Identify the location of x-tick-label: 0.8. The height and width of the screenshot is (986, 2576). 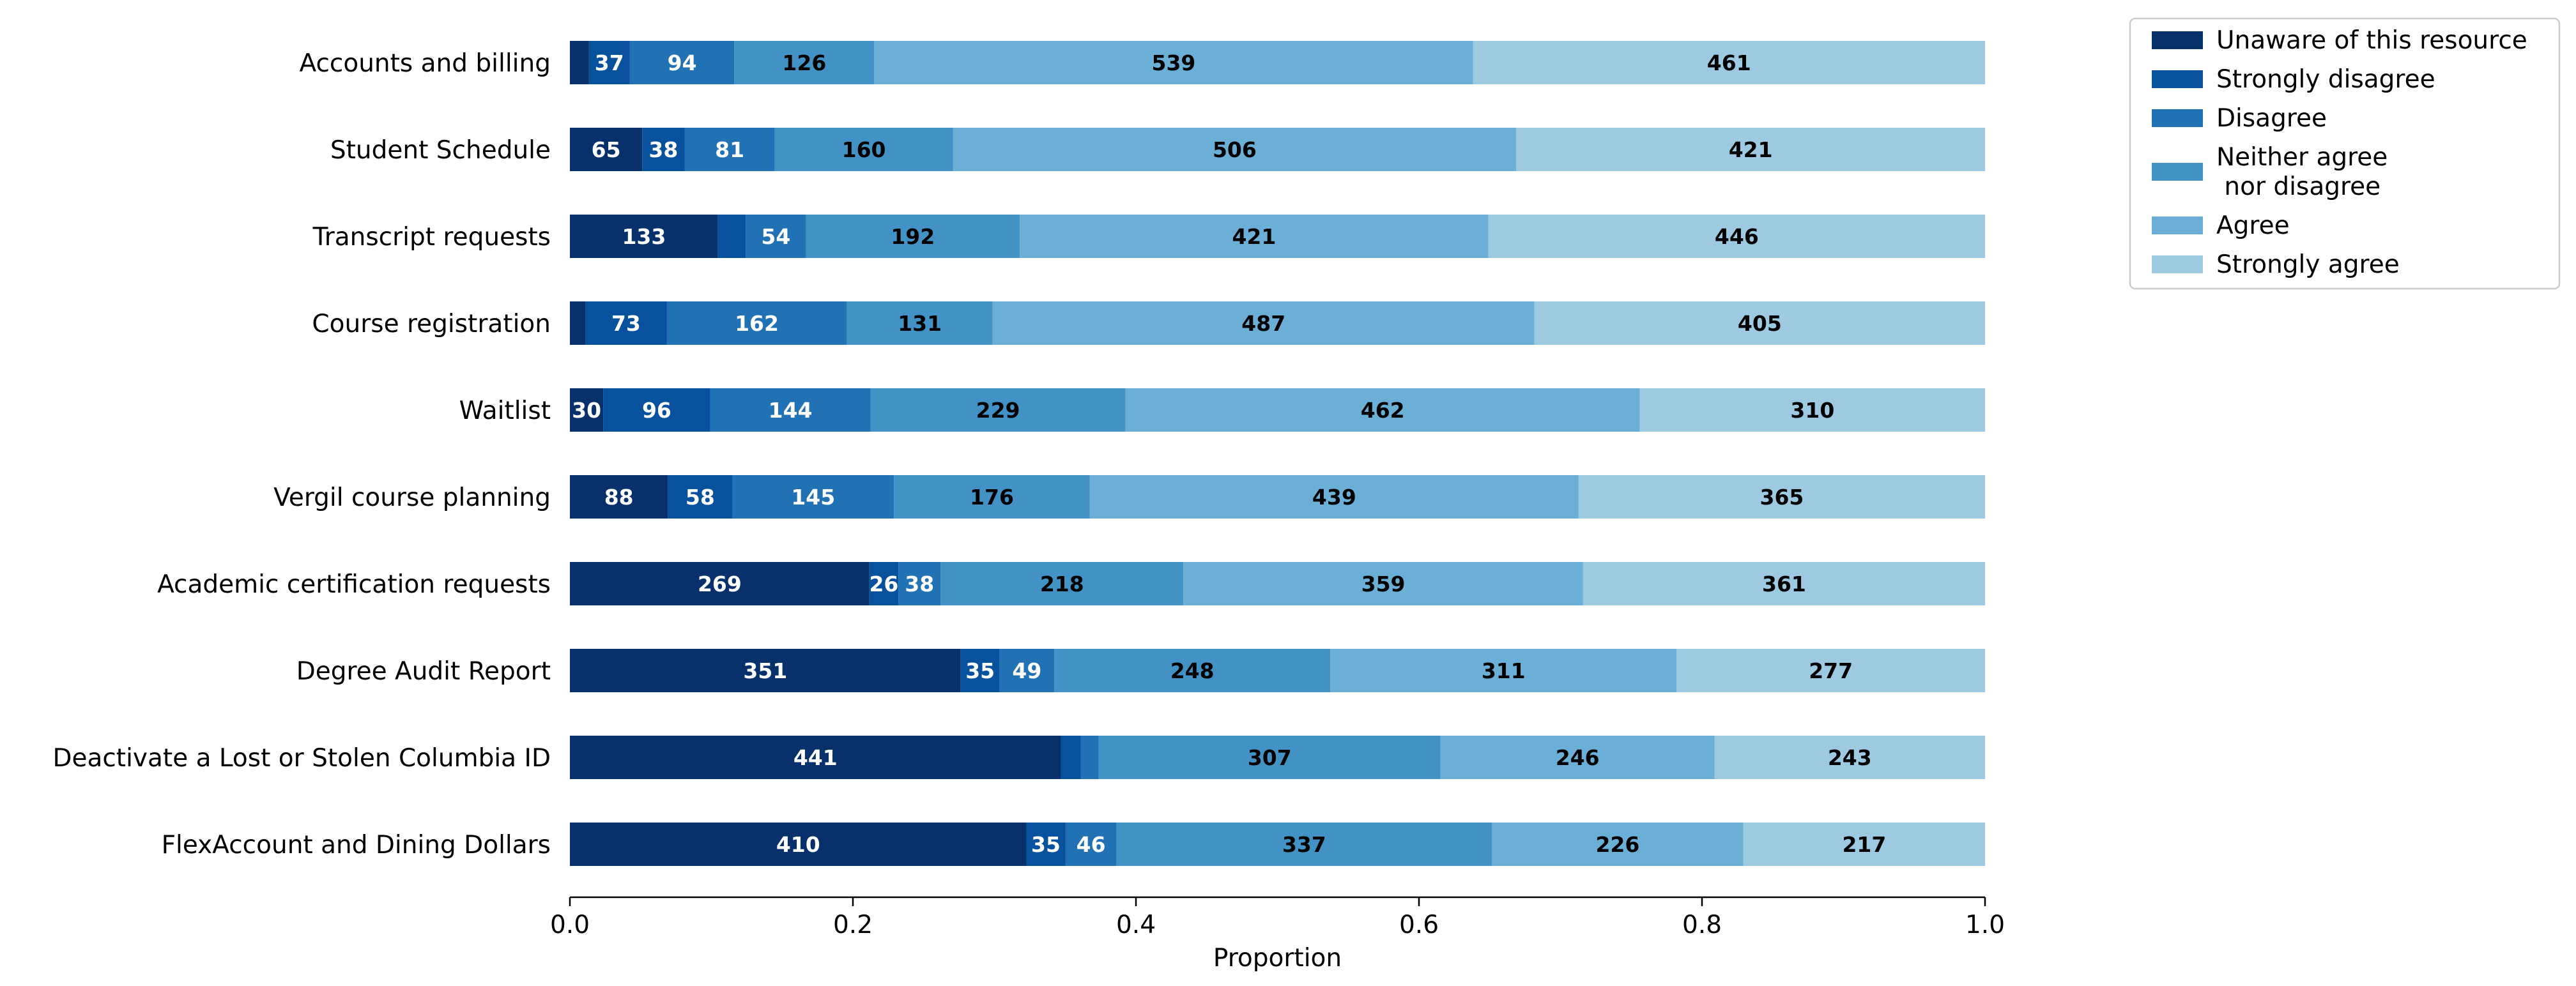
(1702, 925).